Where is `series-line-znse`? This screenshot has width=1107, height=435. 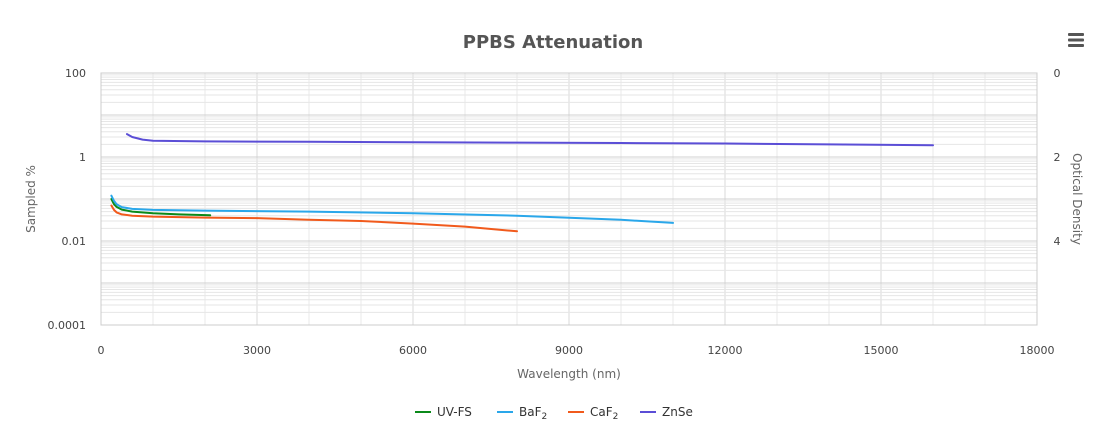
series-line-znse is located at coordinates (530, 140).